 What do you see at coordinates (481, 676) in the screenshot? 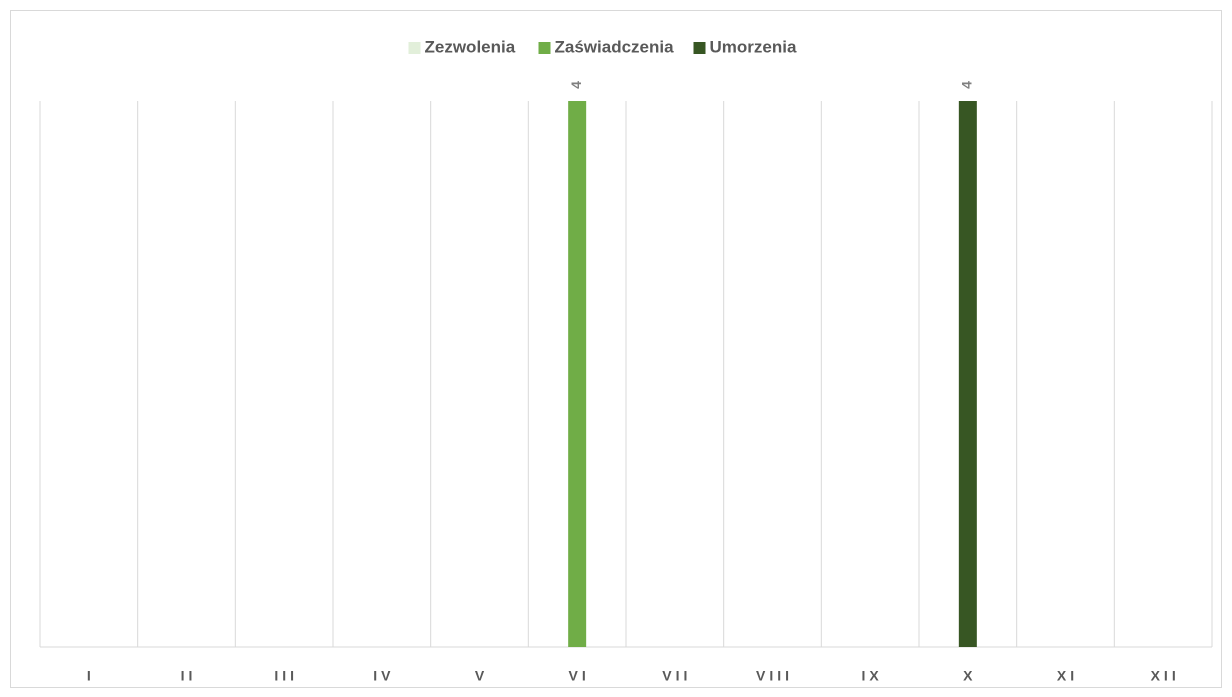
I see `x-tick-label: V` at bounding box center [481, 676].